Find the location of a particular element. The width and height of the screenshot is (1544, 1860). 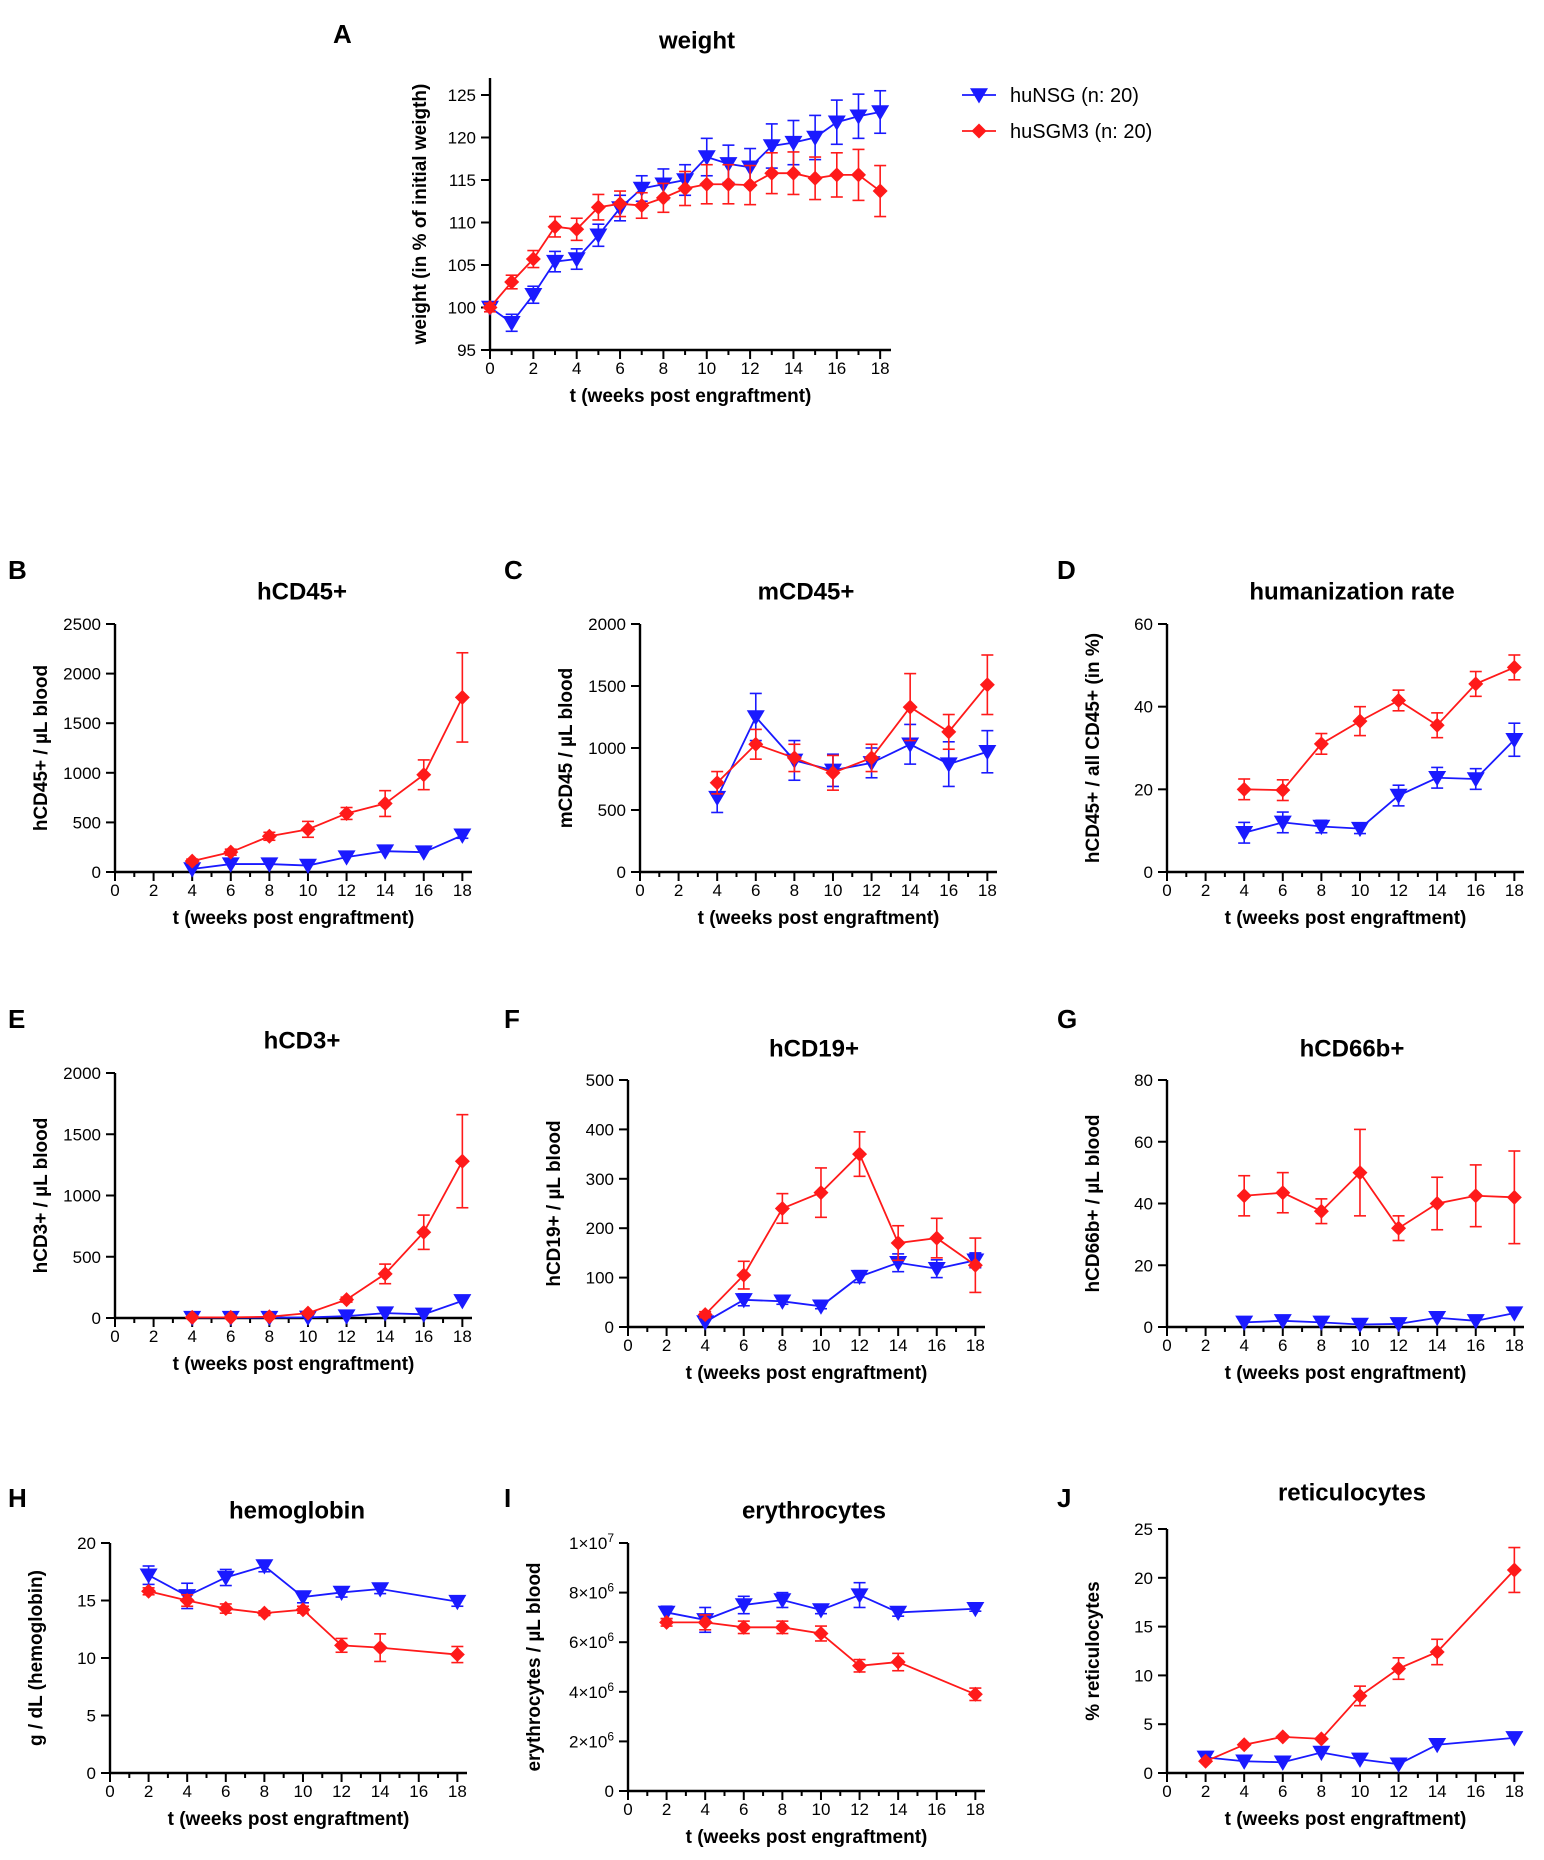

x-tick-label: 10 is located at coordinates (1360, 890).